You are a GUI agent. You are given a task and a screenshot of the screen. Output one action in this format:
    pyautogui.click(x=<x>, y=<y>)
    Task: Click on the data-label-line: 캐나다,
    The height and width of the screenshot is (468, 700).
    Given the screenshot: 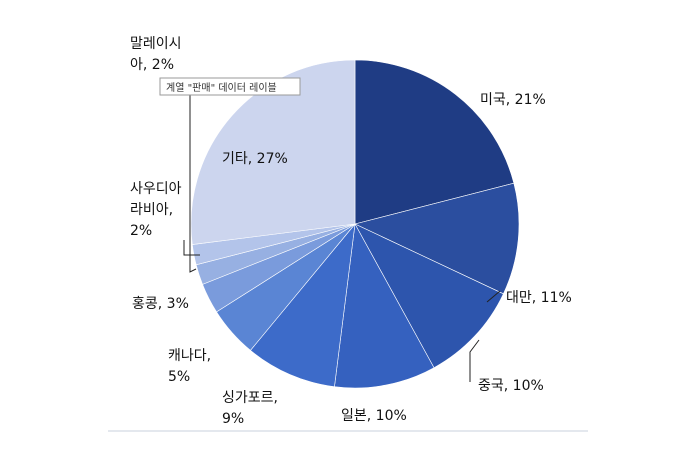 What is the action you would take?
    pyautogui.click(x=189, y=356)
    